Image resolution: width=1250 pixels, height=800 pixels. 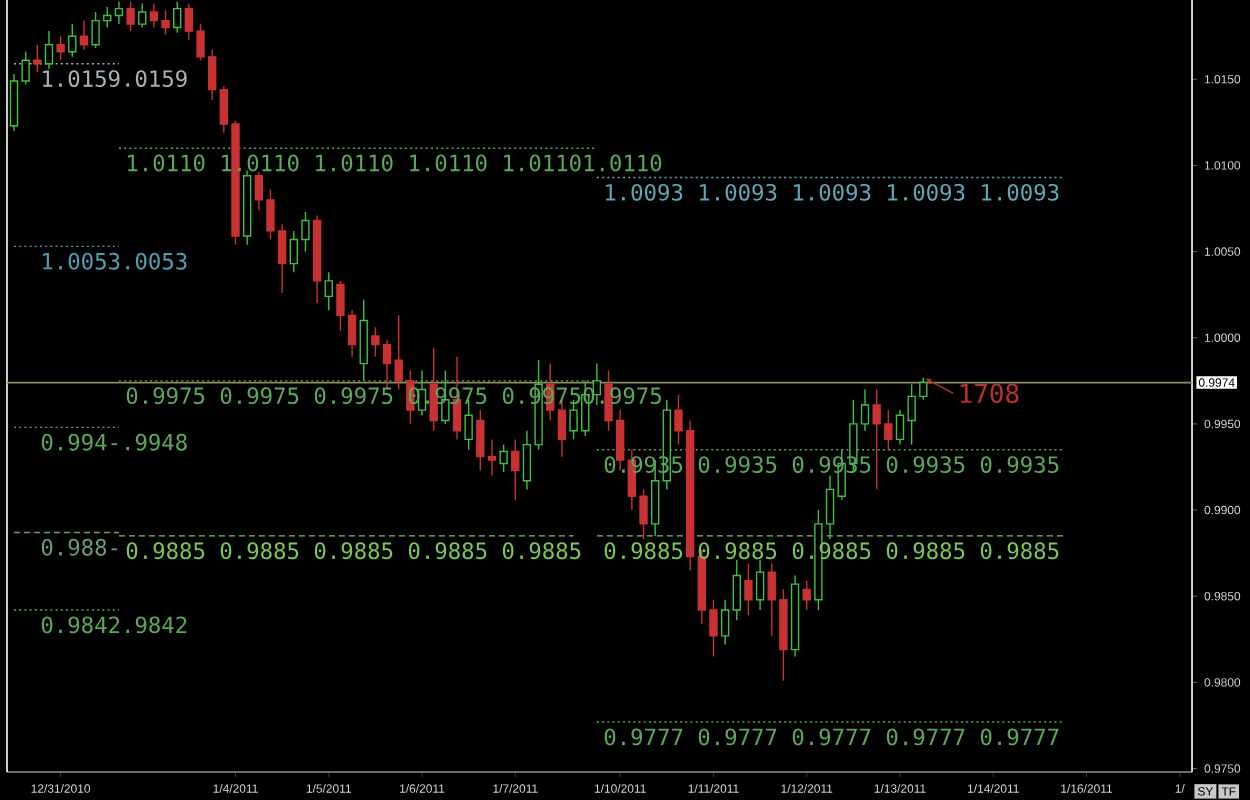 What do you see at coordinates (832, 192) in the screenshot?
I see `series-label: 1.0093 1.0093 1.0093 1.0093 1.0093` at bounding box center [832, 192].